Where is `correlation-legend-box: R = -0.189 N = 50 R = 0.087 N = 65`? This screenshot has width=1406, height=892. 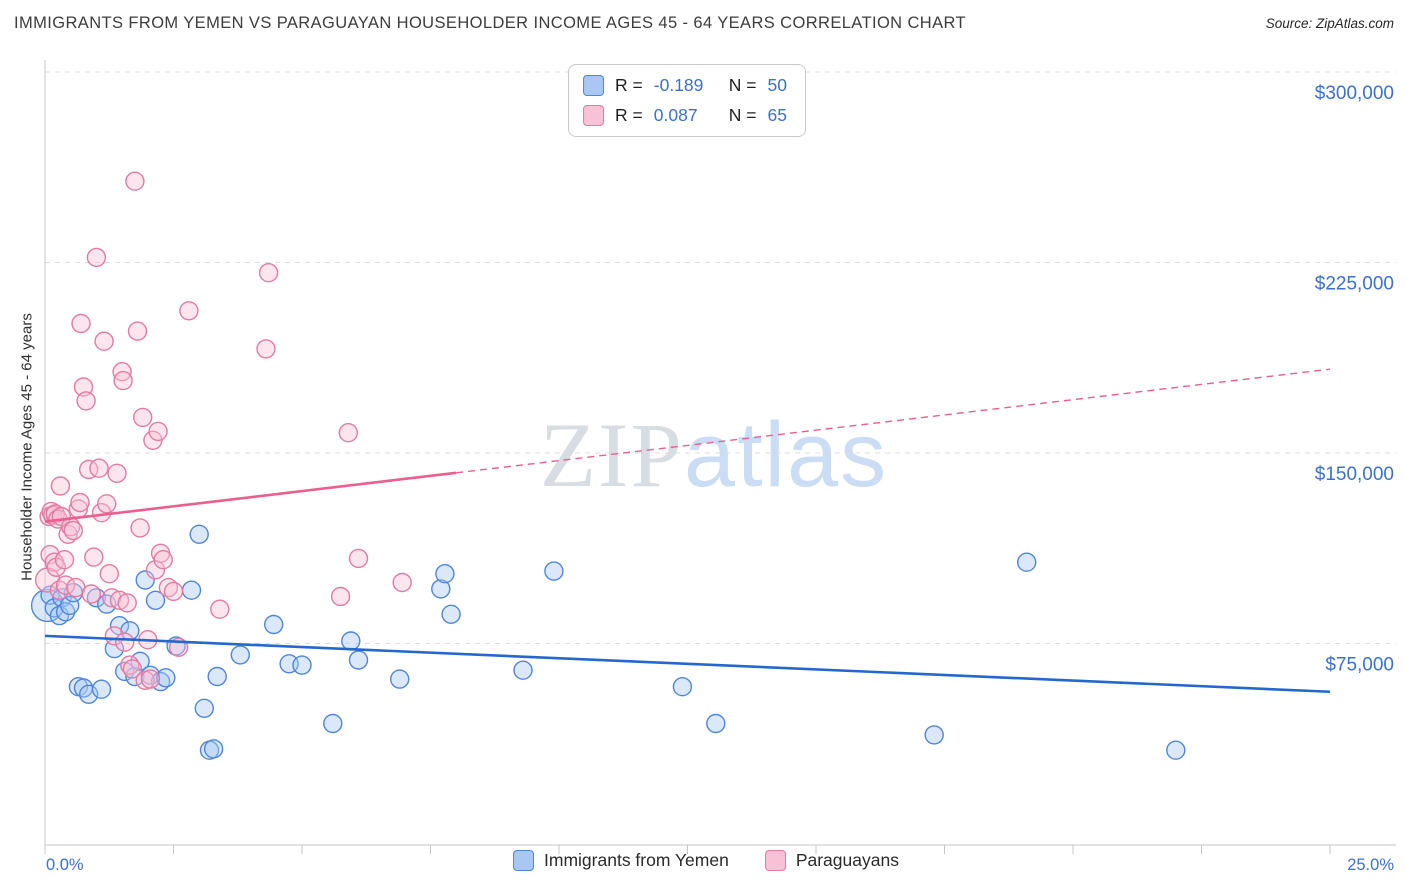
correlation-legend-box: R = -0.189 N = 50 R = 0.087 N = 65 is located at coordinates (687, 100).